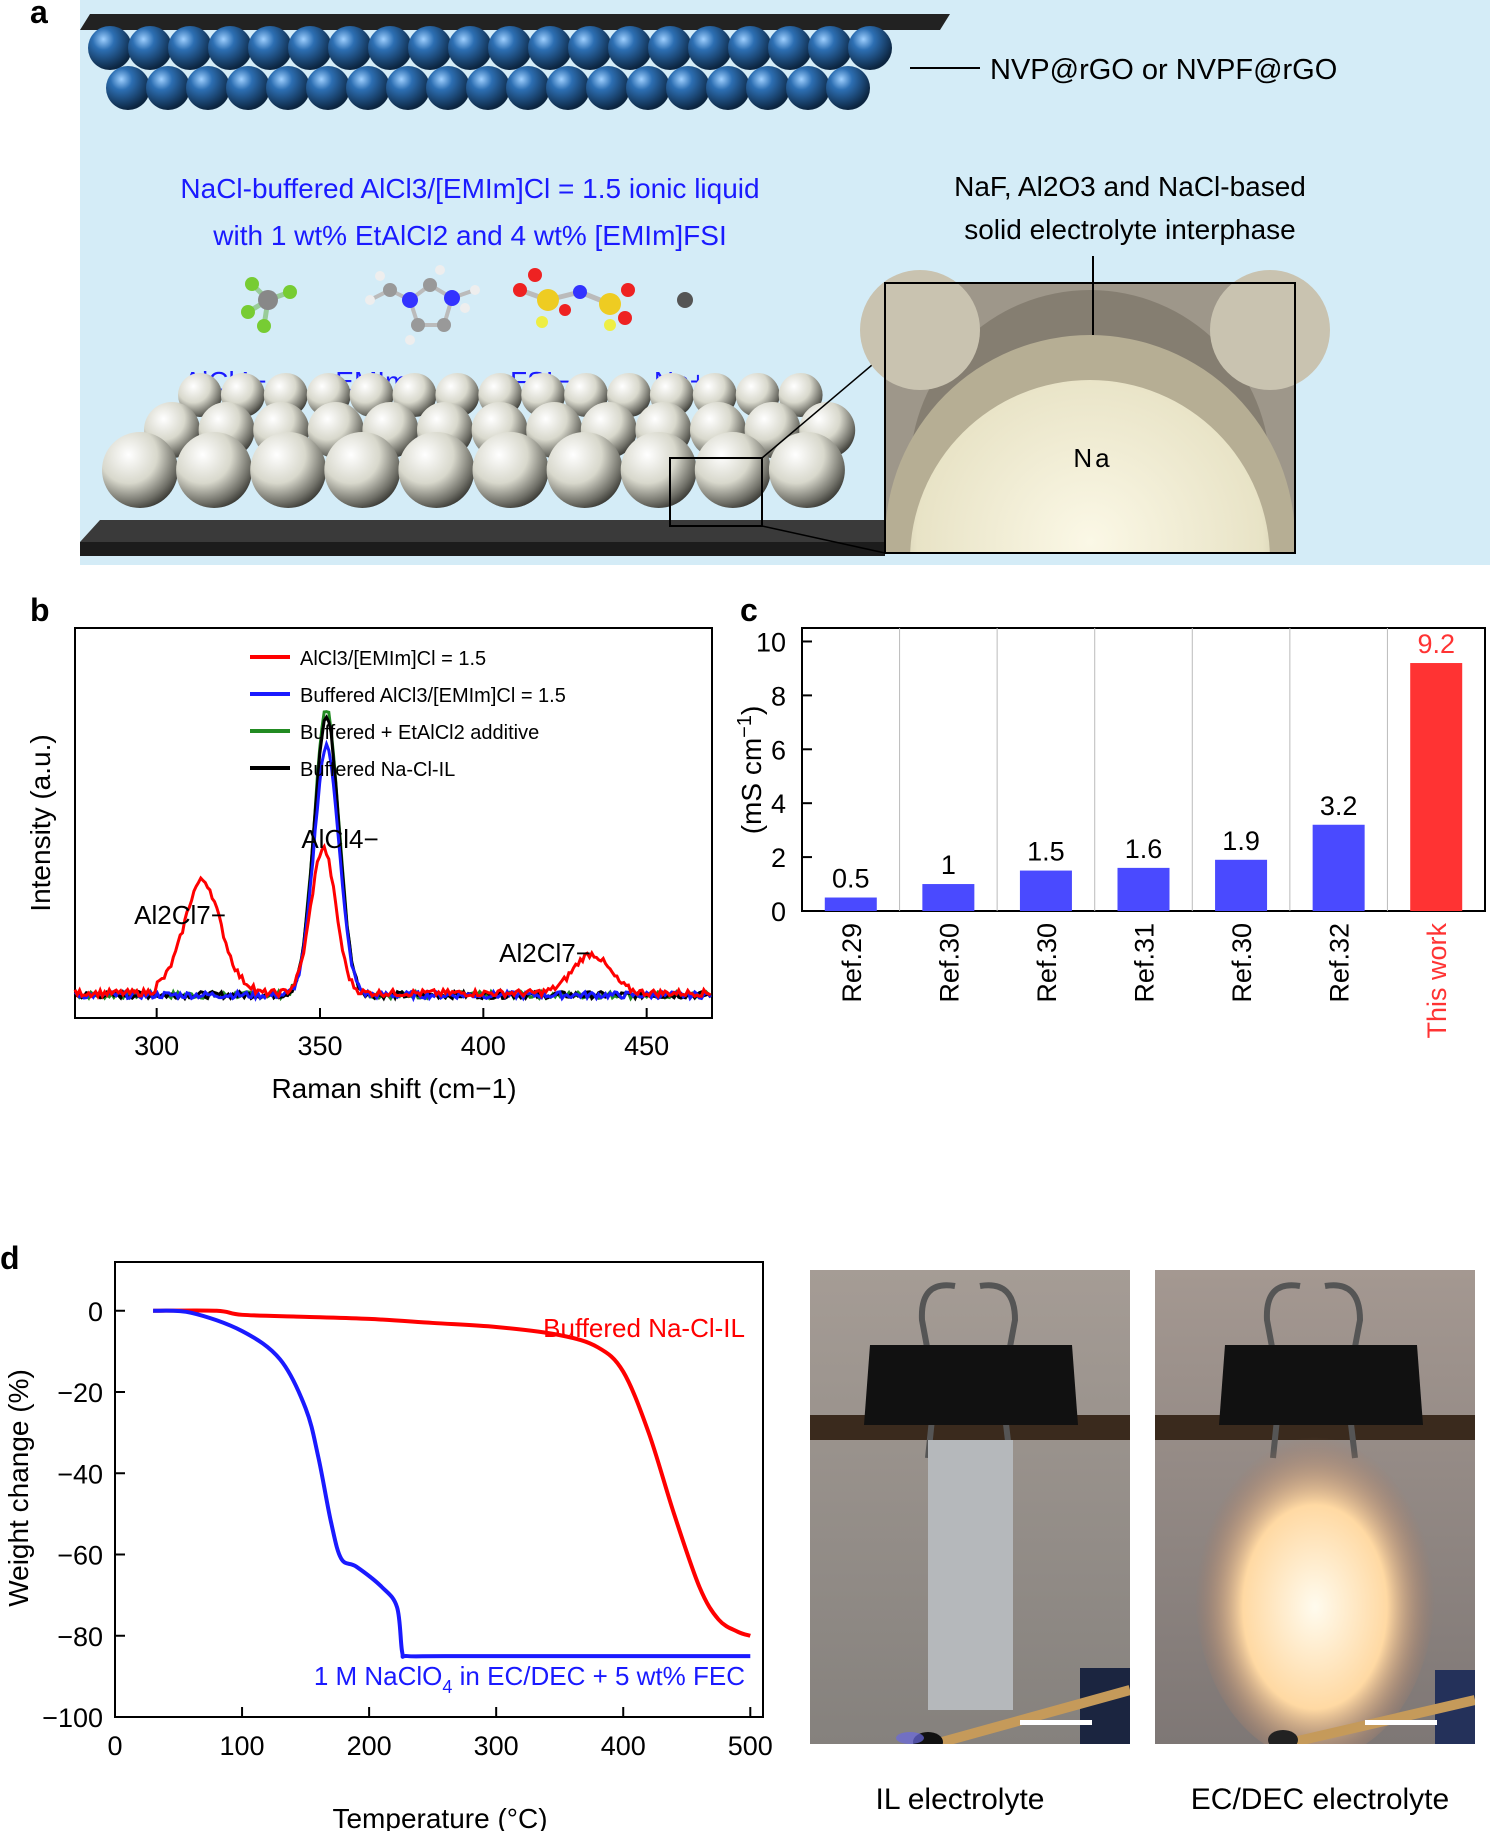  I want to click on y-tick-label: 8, so click(778, 696).